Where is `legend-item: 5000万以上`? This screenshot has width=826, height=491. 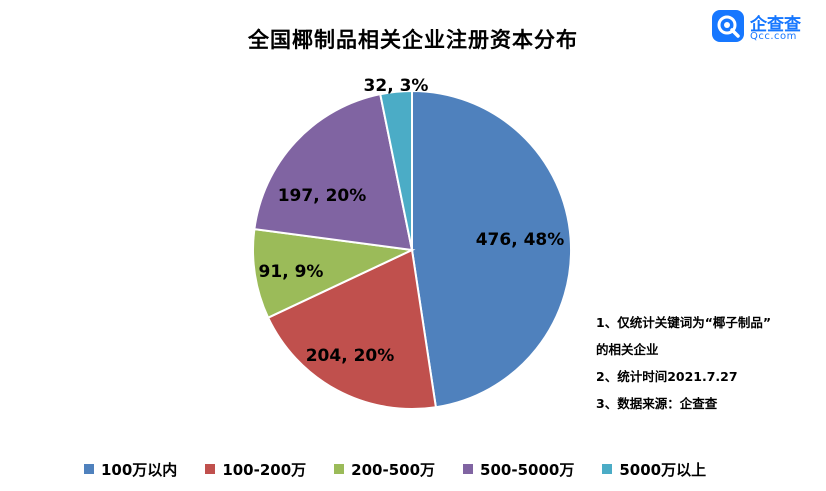
legend-item: 5000万以上 is located at coordinates (654, 469).